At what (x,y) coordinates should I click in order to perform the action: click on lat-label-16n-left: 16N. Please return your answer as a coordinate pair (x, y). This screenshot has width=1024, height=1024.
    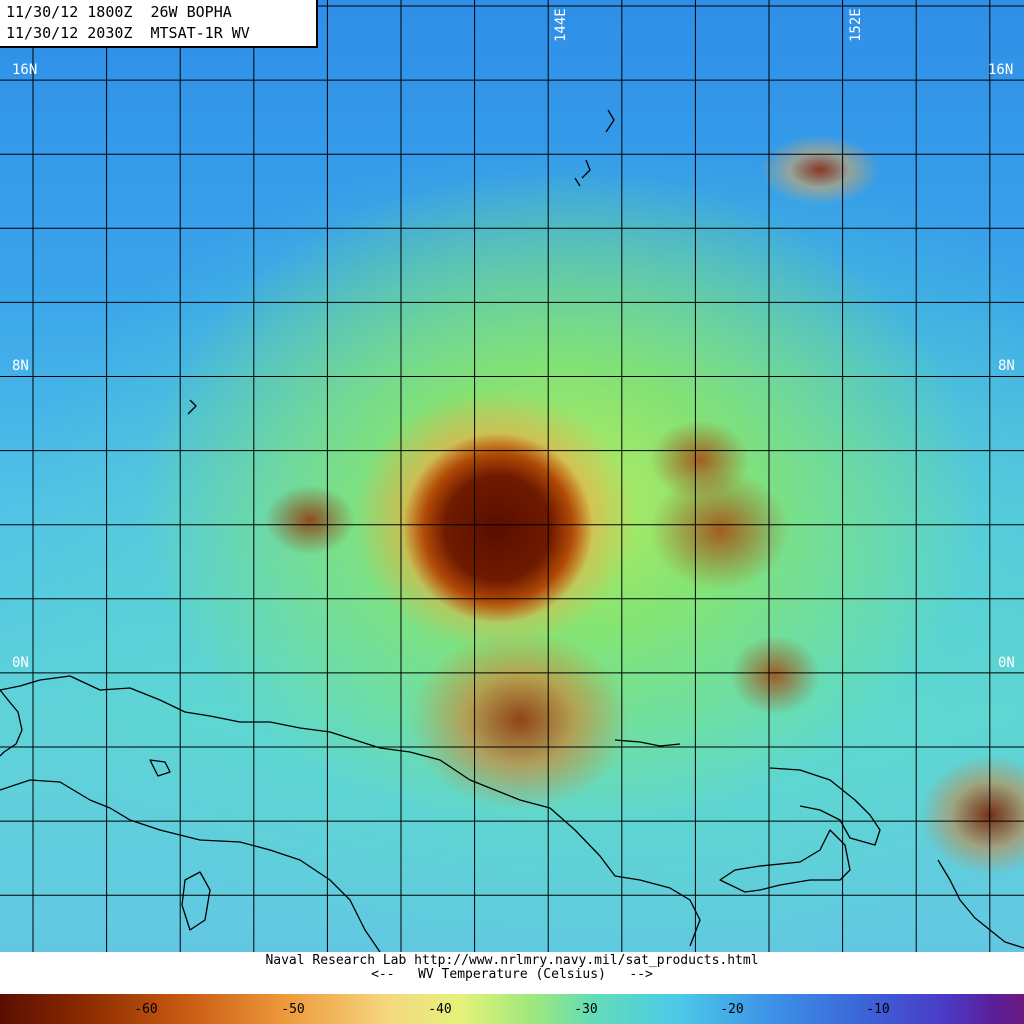
    Looking at the image, I should click on (25, 70).